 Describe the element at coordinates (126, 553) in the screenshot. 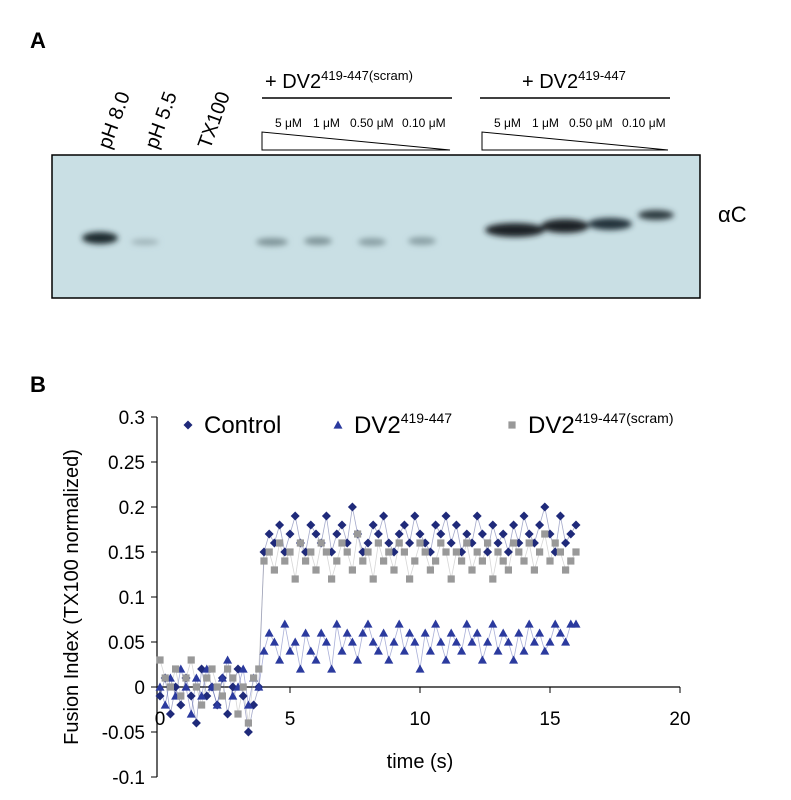

I see `y-tick-label: 0.15` at that location.